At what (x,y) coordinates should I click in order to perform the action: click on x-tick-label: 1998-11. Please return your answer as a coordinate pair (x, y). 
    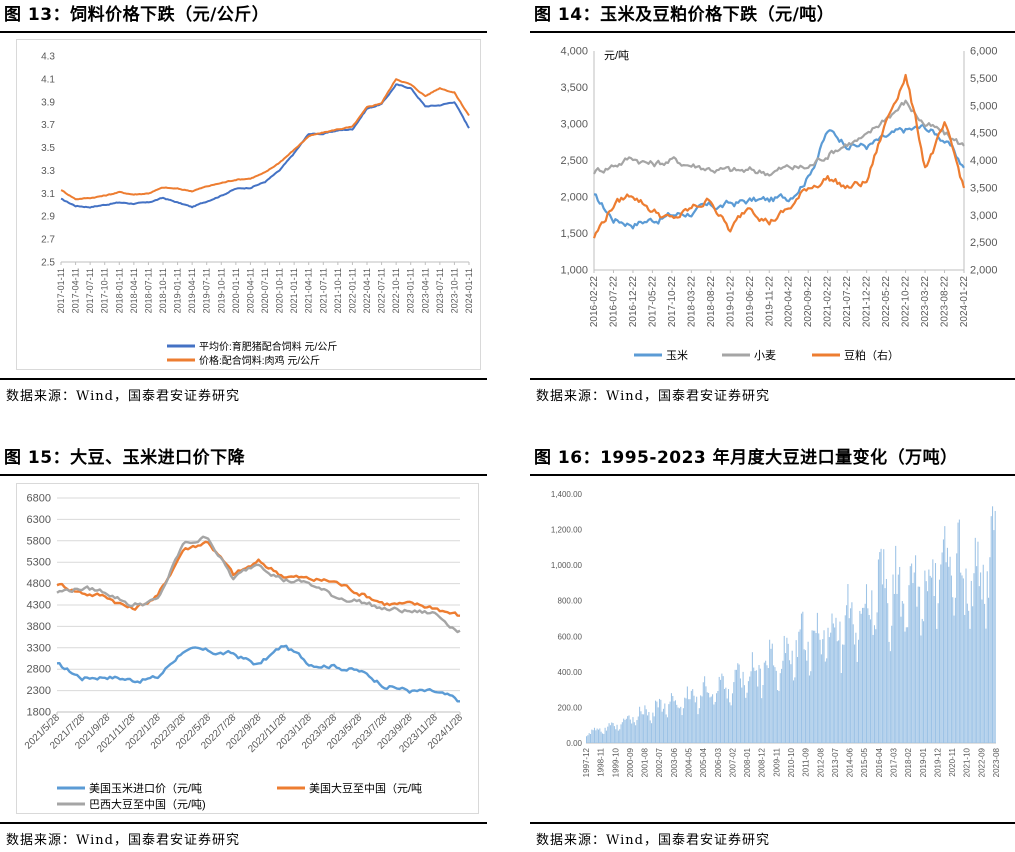
    Looking at the image, I should click on (601, 761).